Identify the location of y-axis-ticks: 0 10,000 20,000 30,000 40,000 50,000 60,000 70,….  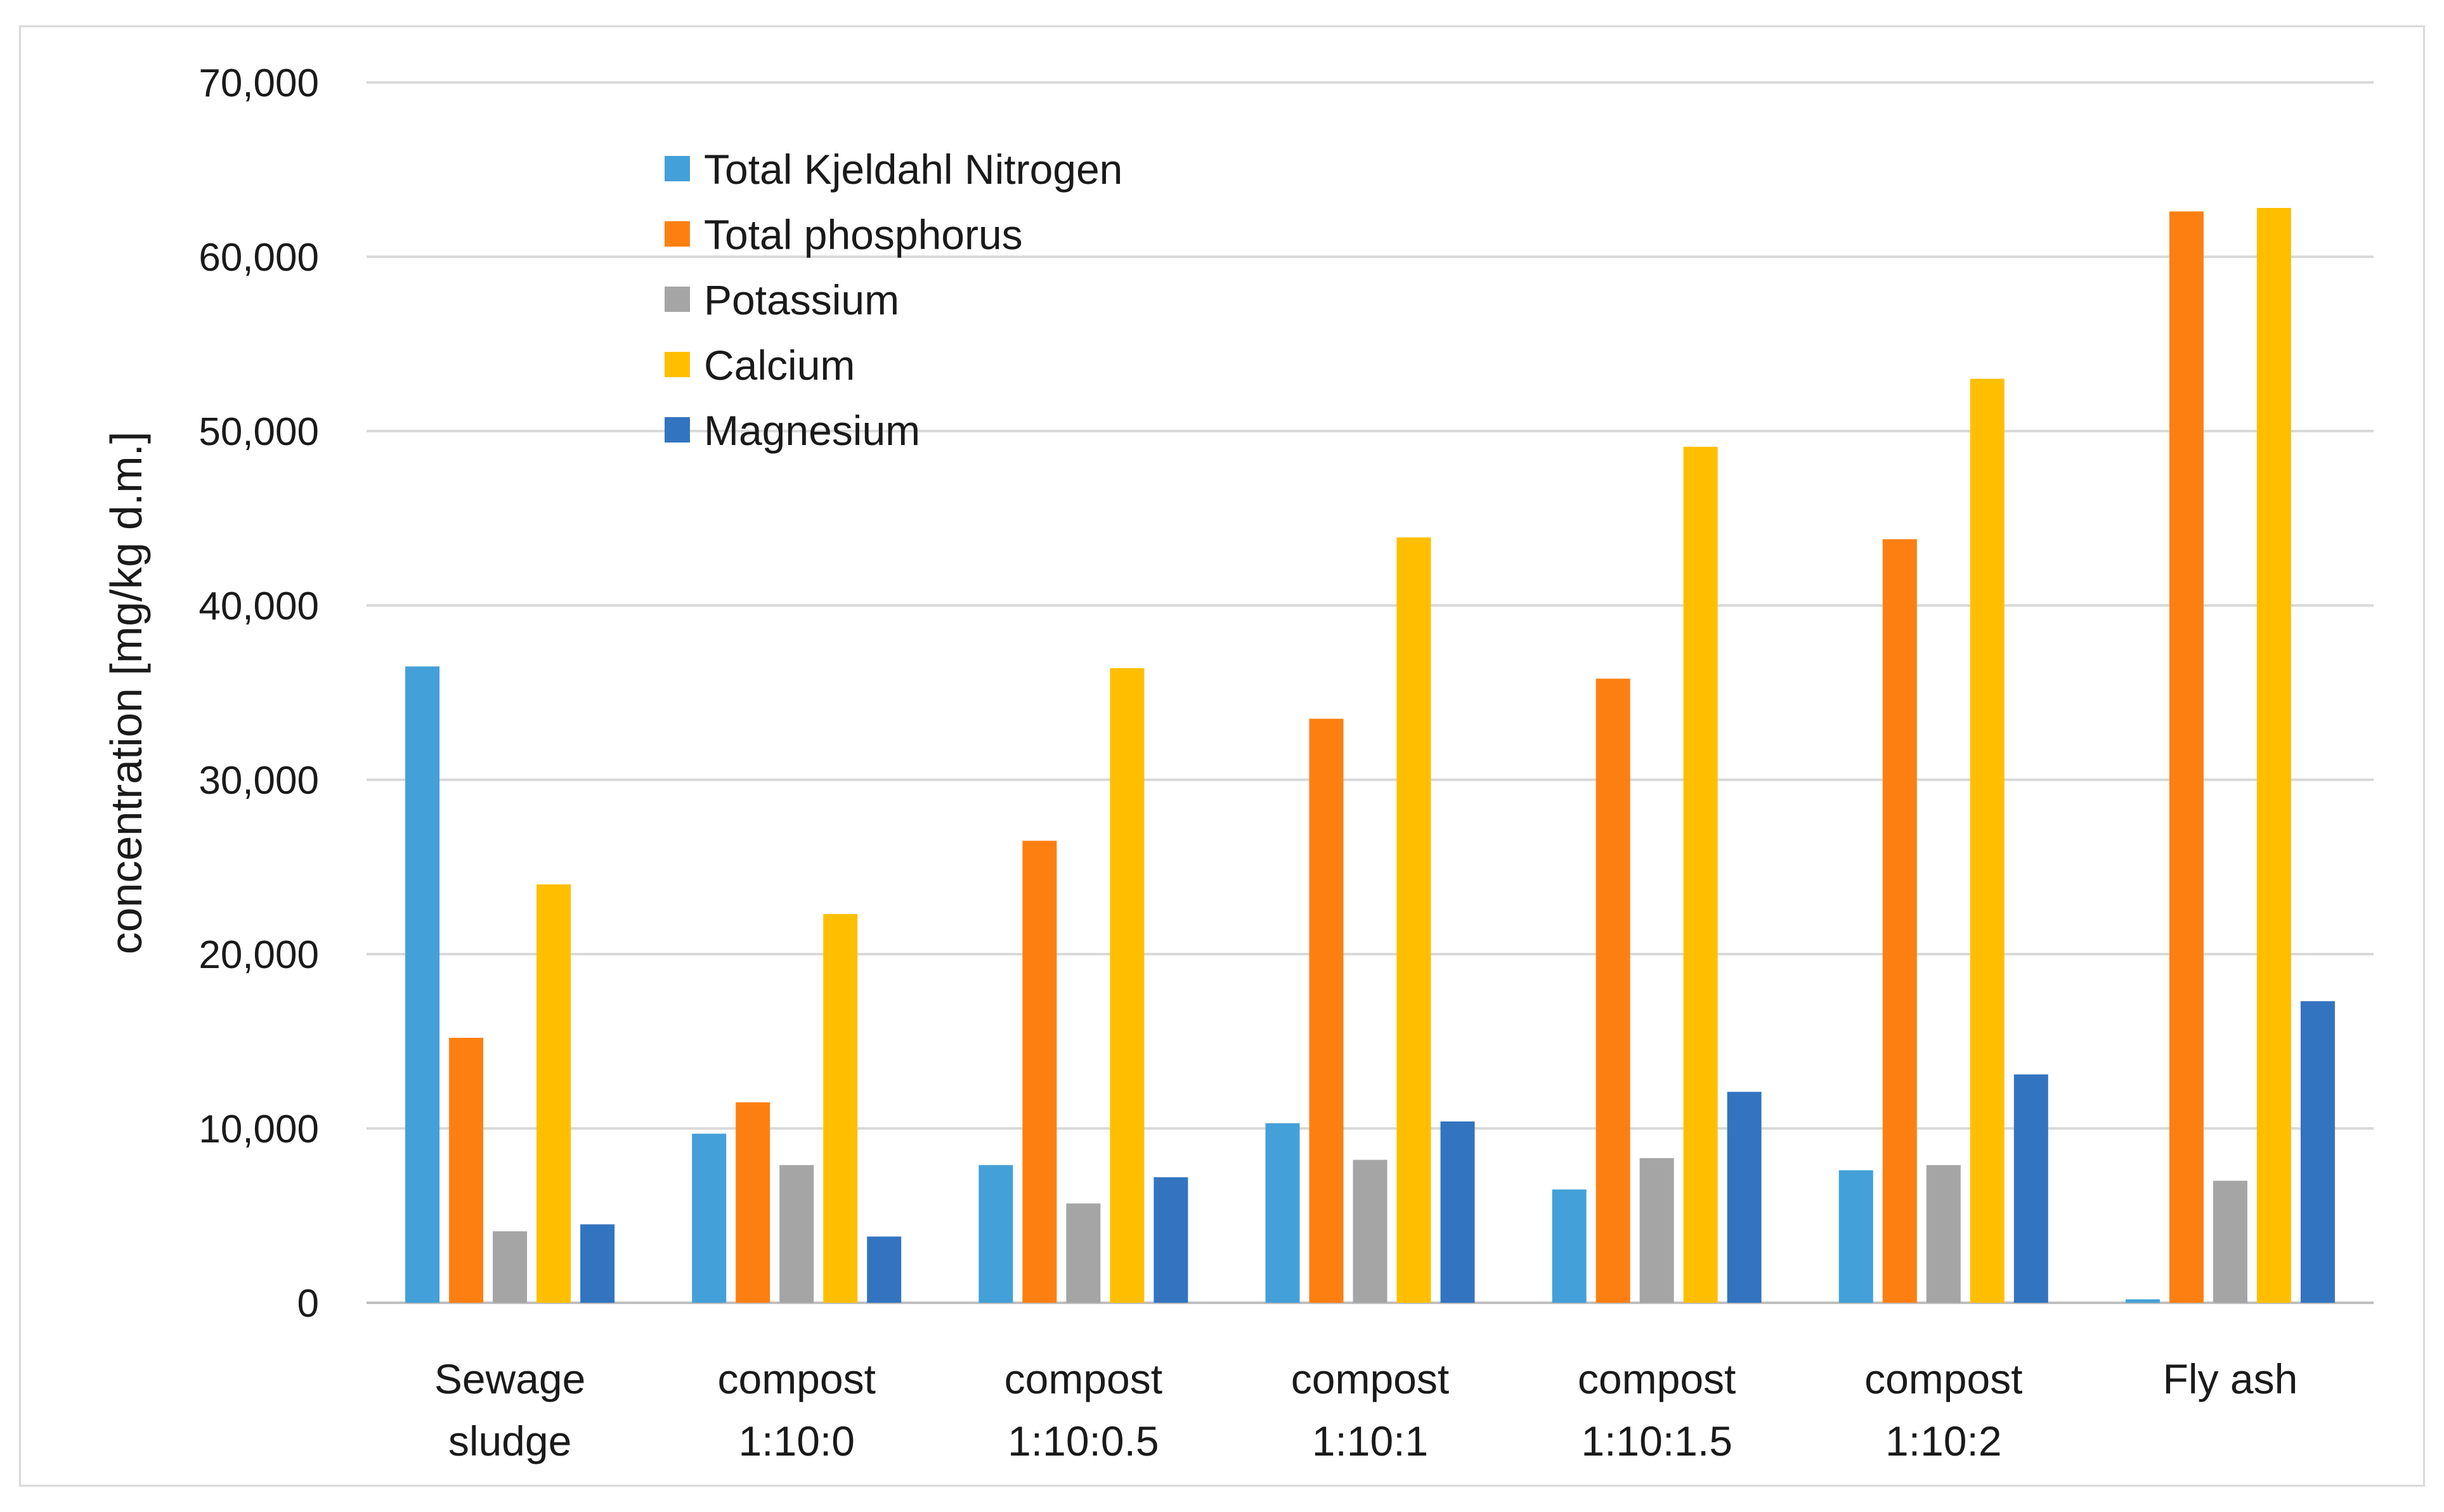
(258, 693).